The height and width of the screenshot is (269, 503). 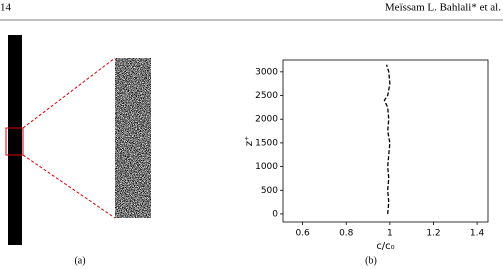 What do you see at coordinates (266, 143) in the screenshot?
I see `y-tick-label: 1500` at bounding box center [266, 143].